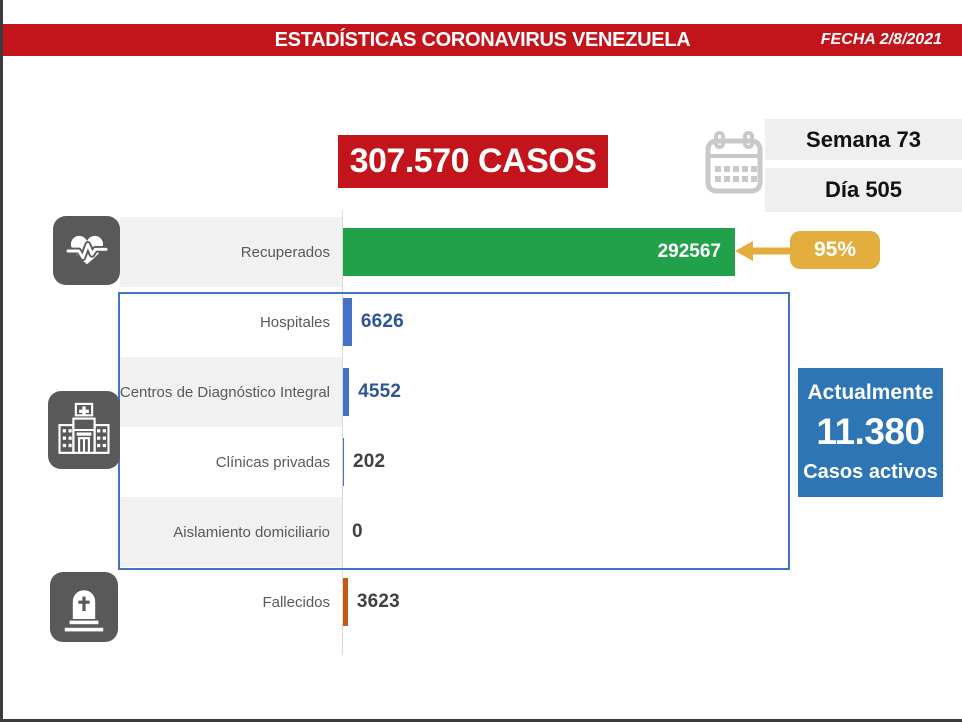 This screenshot has width=962, height=722. I want to click on active-cases-caption-top: Actualmente, so click(870, 392).